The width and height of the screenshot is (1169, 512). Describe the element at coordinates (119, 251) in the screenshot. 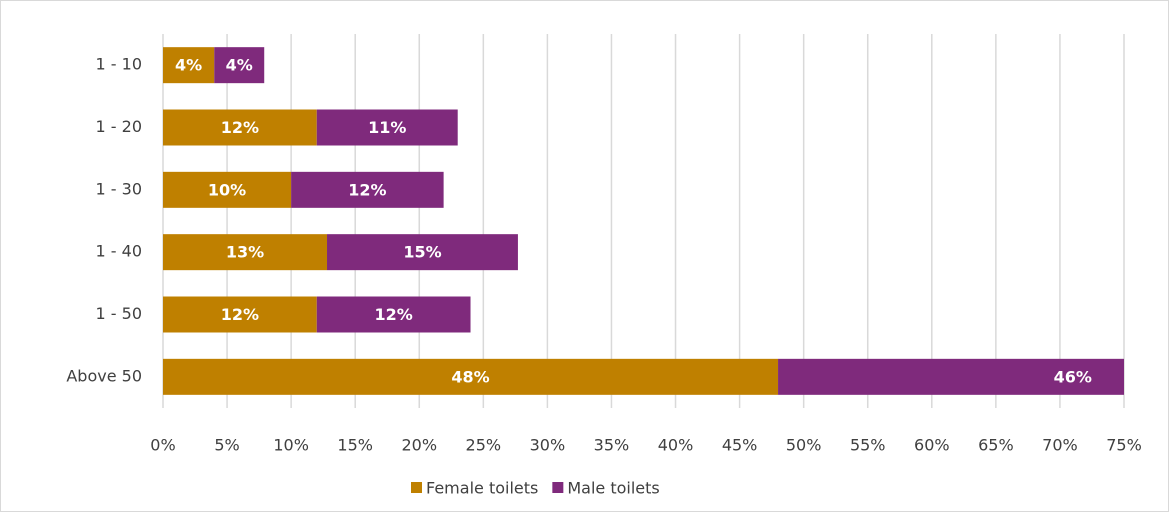

I see `y-tick-label: 1 - 40` at that location.